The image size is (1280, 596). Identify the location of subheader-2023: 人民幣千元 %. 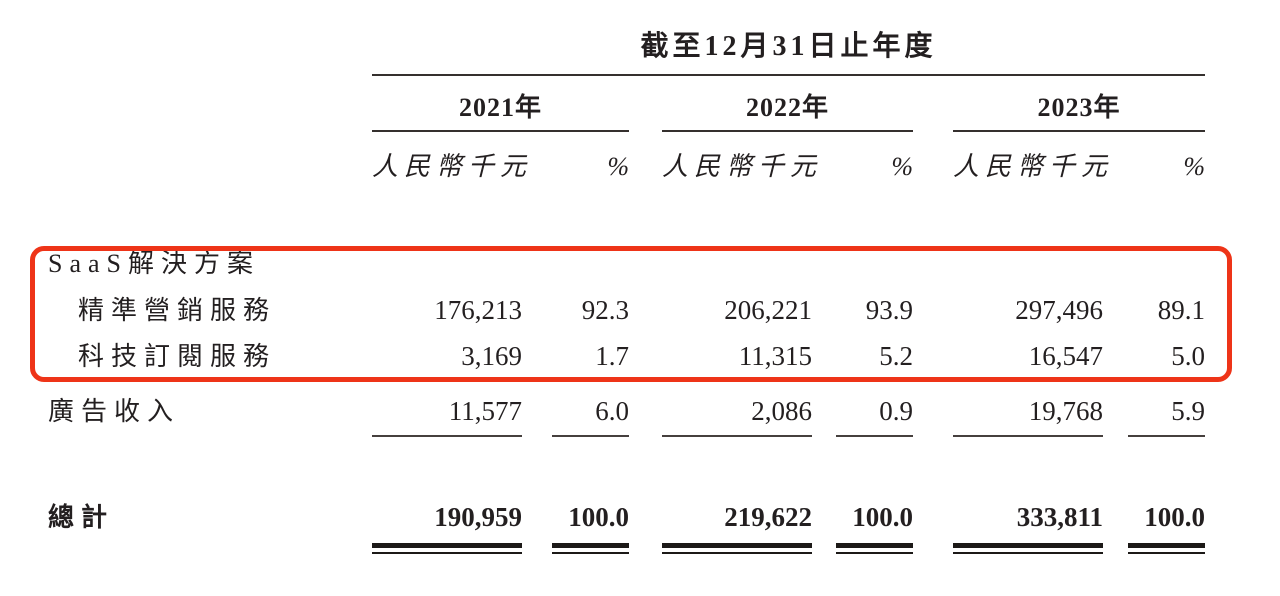
(1079, 167).